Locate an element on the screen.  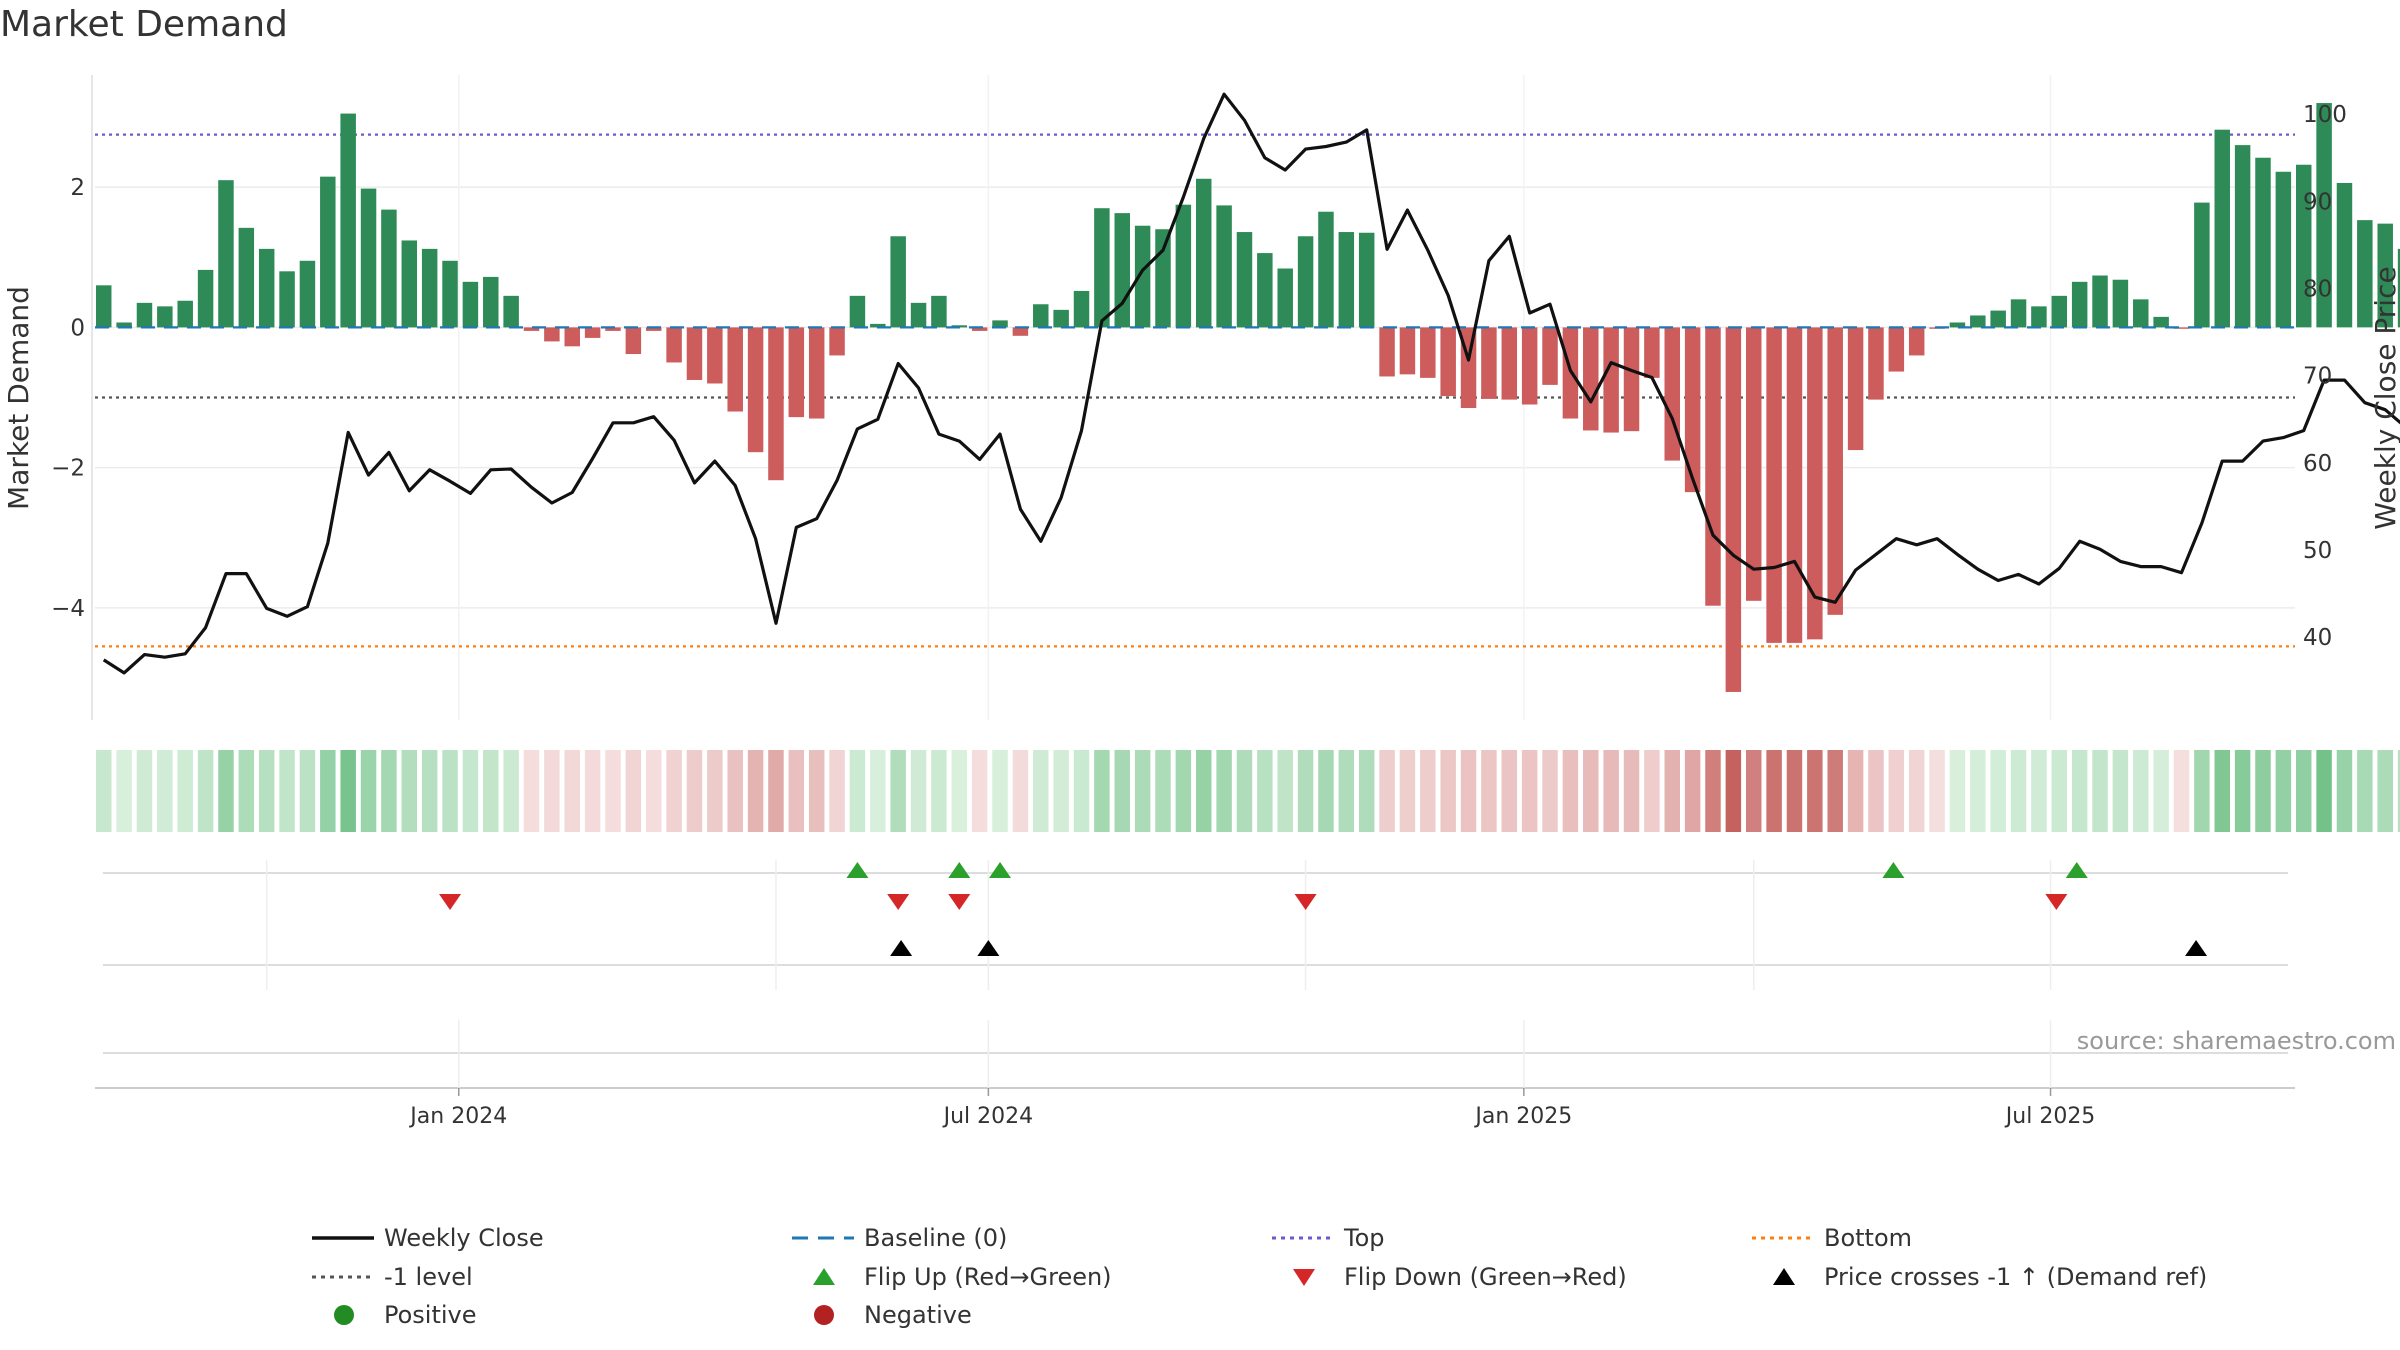
y2-tick-label: 60 is located at coordinates (2317, 464).